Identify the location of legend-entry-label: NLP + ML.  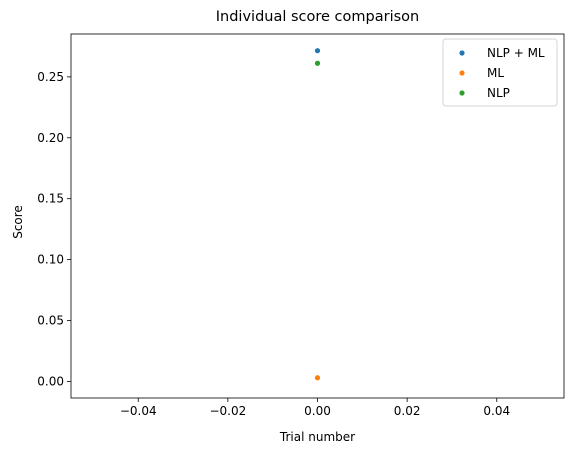
(516, 53).